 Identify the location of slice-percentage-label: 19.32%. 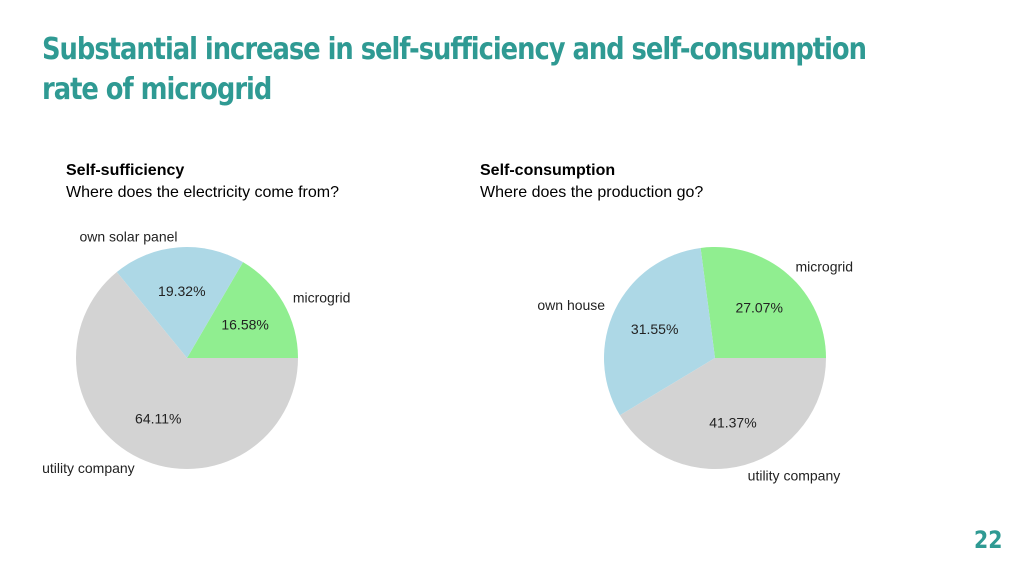
(181, 291).